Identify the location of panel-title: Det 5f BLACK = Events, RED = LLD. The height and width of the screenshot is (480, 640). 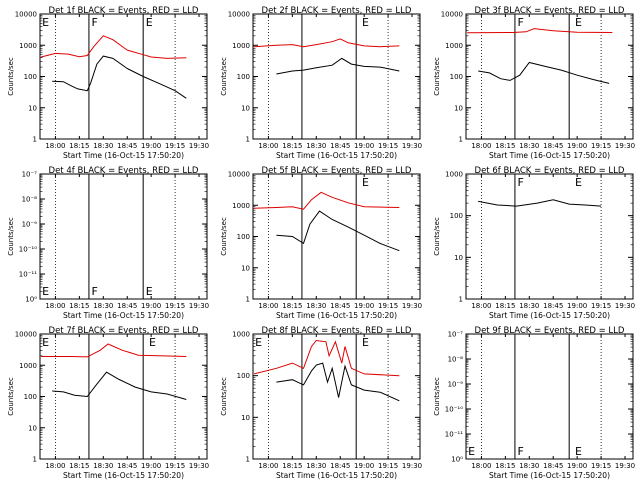
(337, 171).